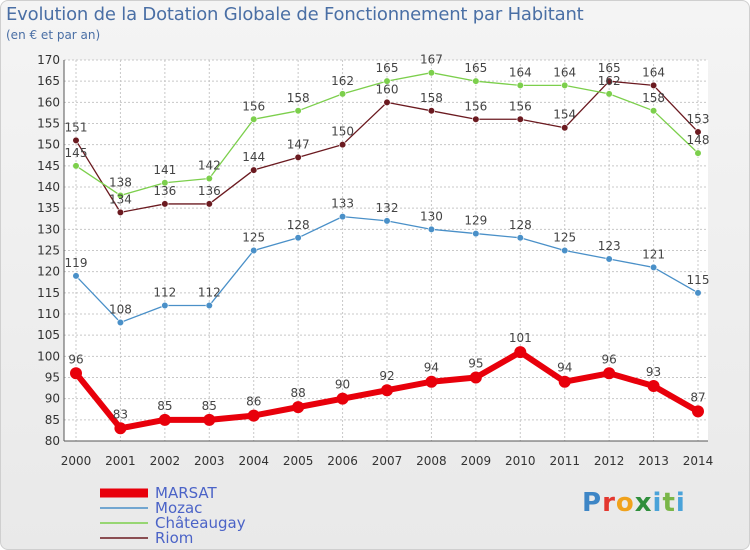  Describe the element at coordinates (209, 406) in the screenshot. I see `data-label-marsat: 85` at that location.